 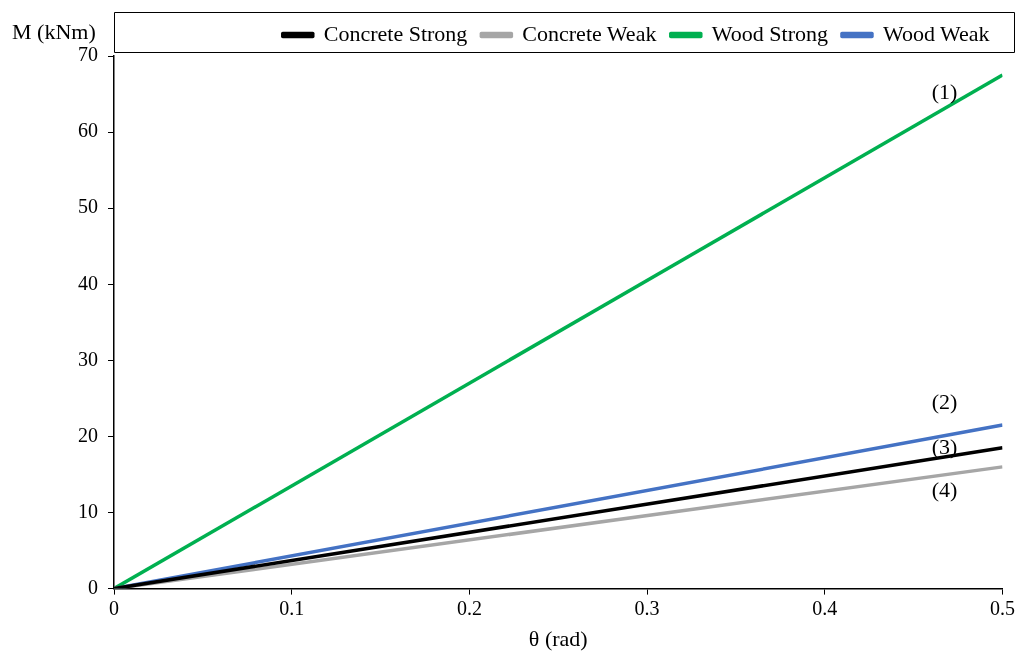 What do you see at coordinates (93, 586) in the screenshot?
I see `y-tick-label: 0` at bounding box center [93, 586].